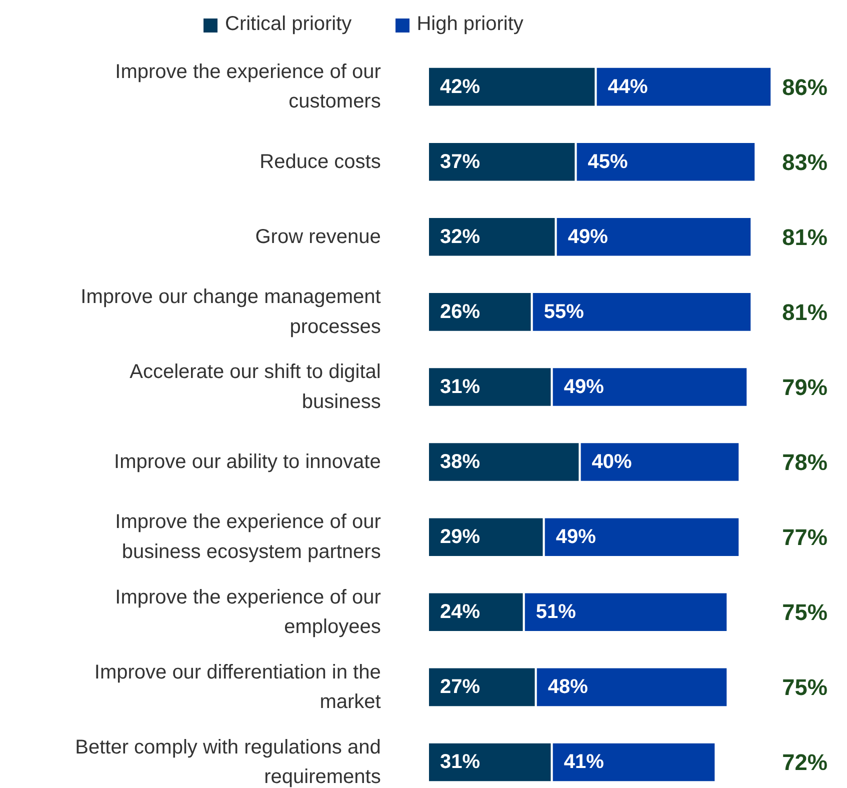  Describe the element at coordinates (805, 161) in the screenshot. I see `total-label: 83%` at that location.